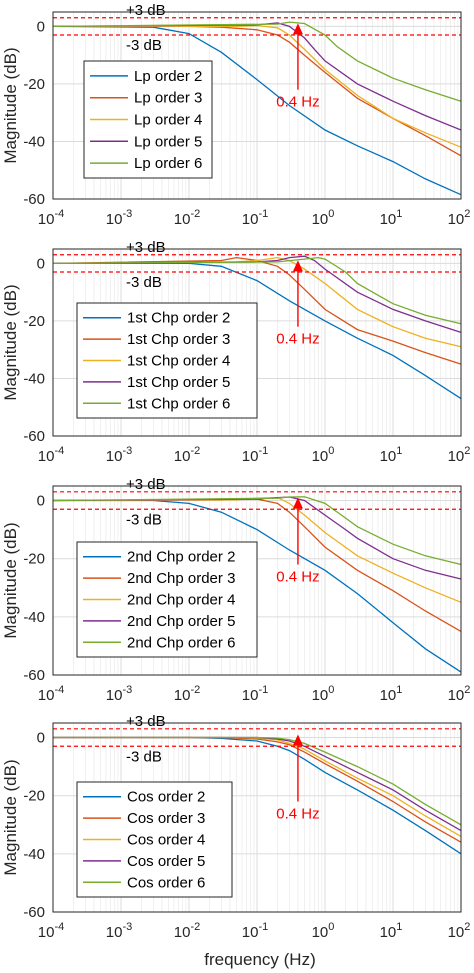 The height and width of the screenshot is (973, 474). I want to click on legend-label-5: 1st Chp order 5, so click(178, 382).